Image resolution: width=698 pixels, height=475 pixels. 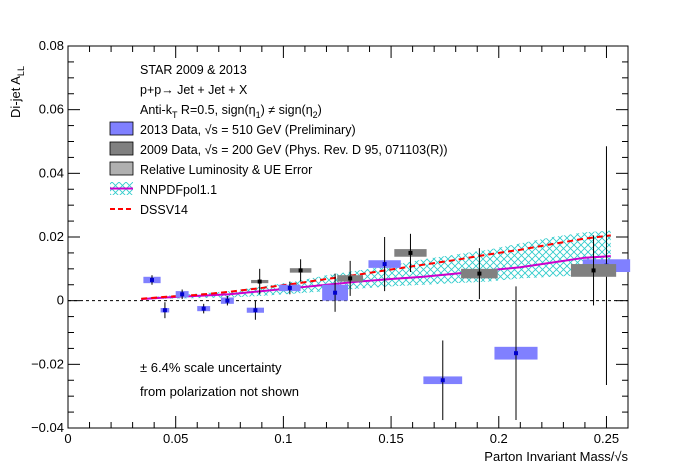 What do you see at coordinates (226, 170) in the screenshot?
I see `legend-label-lumi: Relative Luminosity & UE Error` at bounding box center [226, 170].